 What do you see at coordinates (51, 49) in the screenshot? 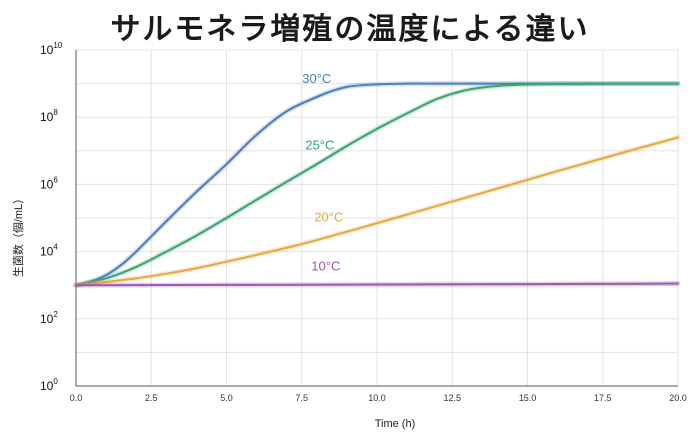
I see `y-tick-label: 10¹⁰` at bounding box center [51, 49].